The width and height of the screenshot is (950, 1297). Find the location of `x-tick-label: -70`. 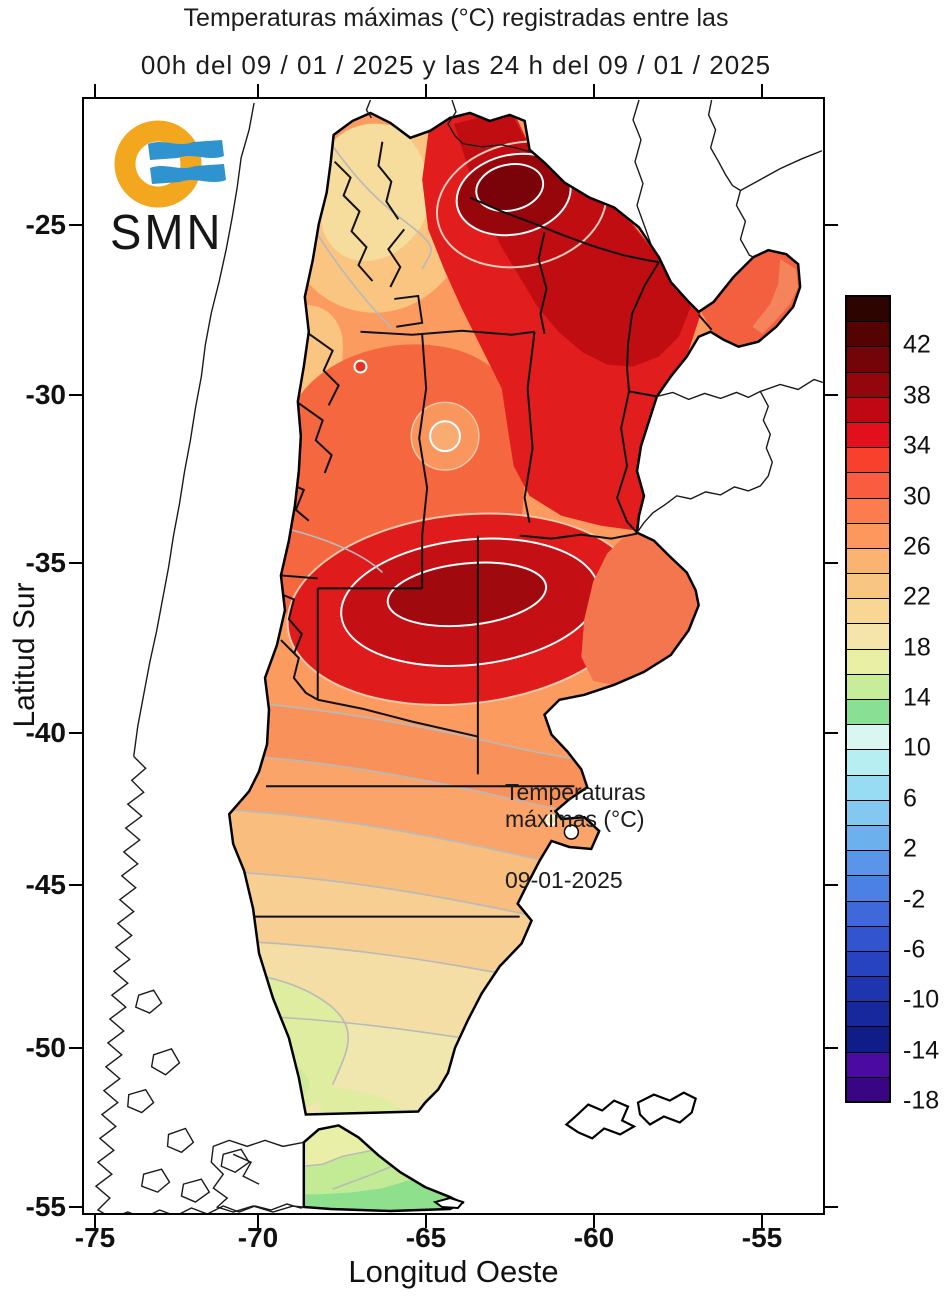

x-tick-label: -70 is located at coordinates (258, 1237).